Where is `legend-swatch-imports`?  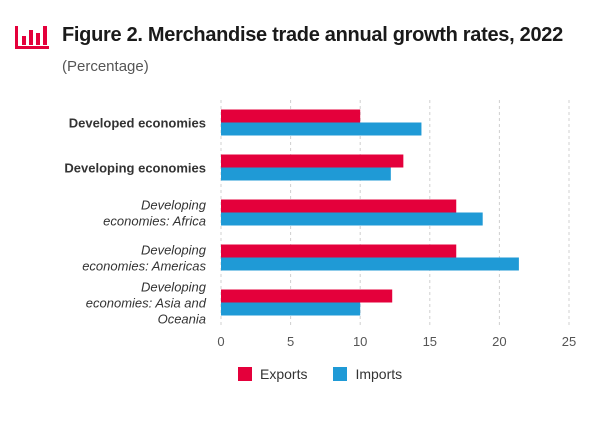
legend-swatch-imports is located at coordinates (340, 374).